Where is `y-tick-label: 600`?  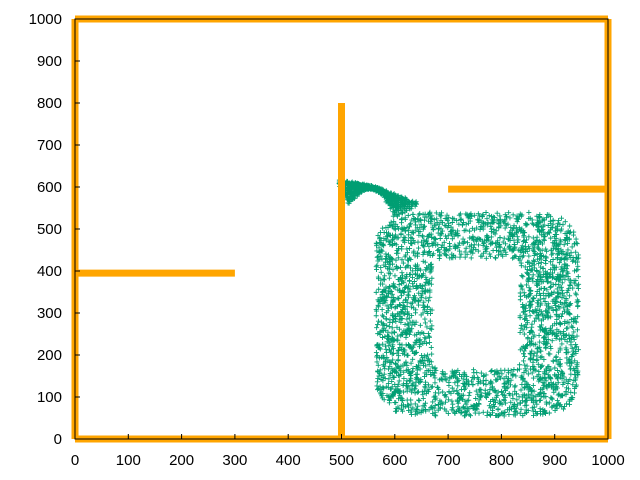
y-tick-label: 600 is located at coordinates (49, 187).